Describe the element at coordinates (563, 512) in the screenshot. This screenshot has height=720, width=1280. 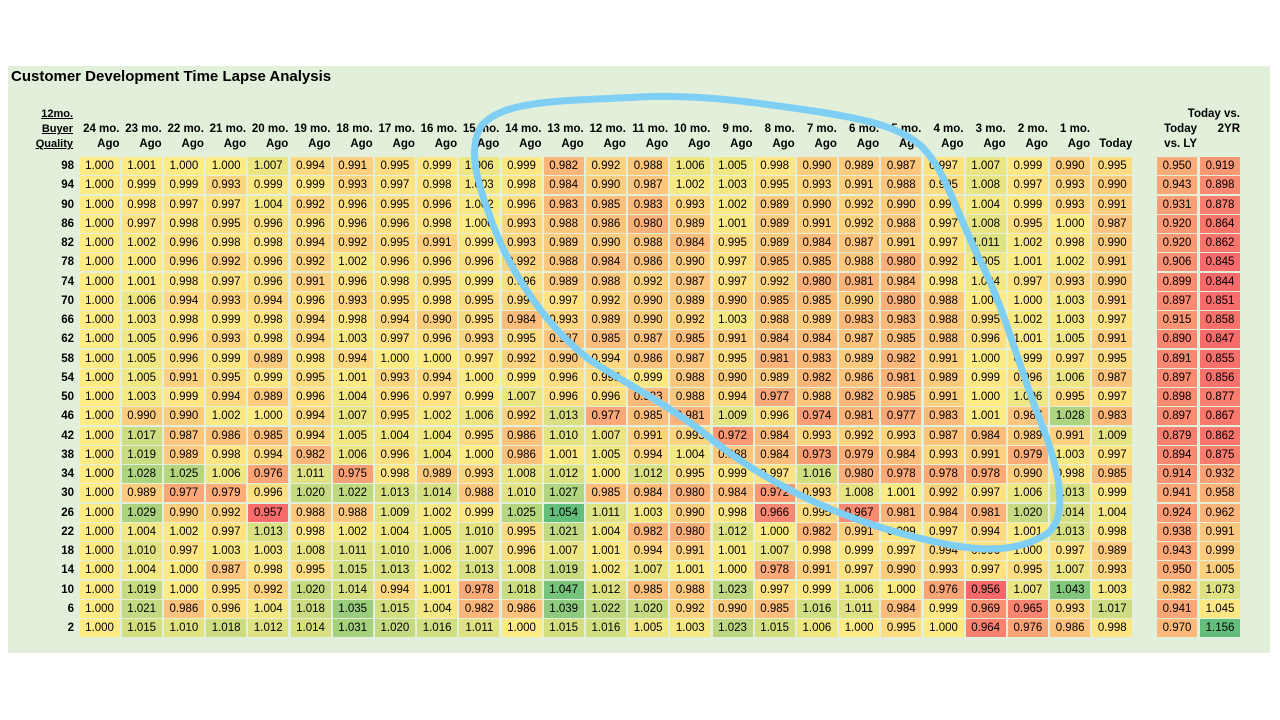
I see `heatmap-cell: 1.054` at that location.